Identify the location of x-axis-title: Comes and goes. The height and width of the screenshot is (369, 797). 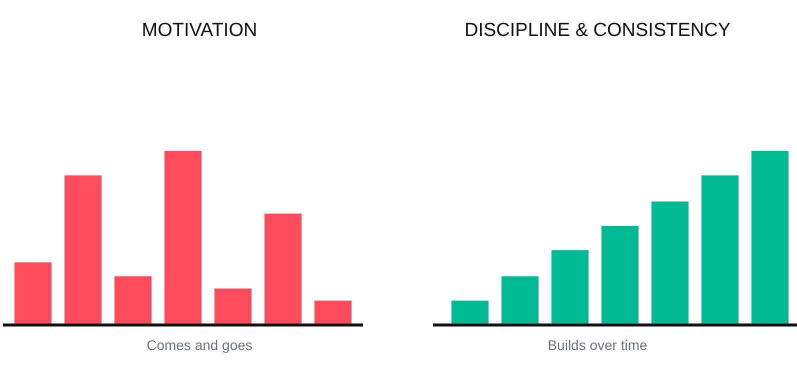
(200, 345).